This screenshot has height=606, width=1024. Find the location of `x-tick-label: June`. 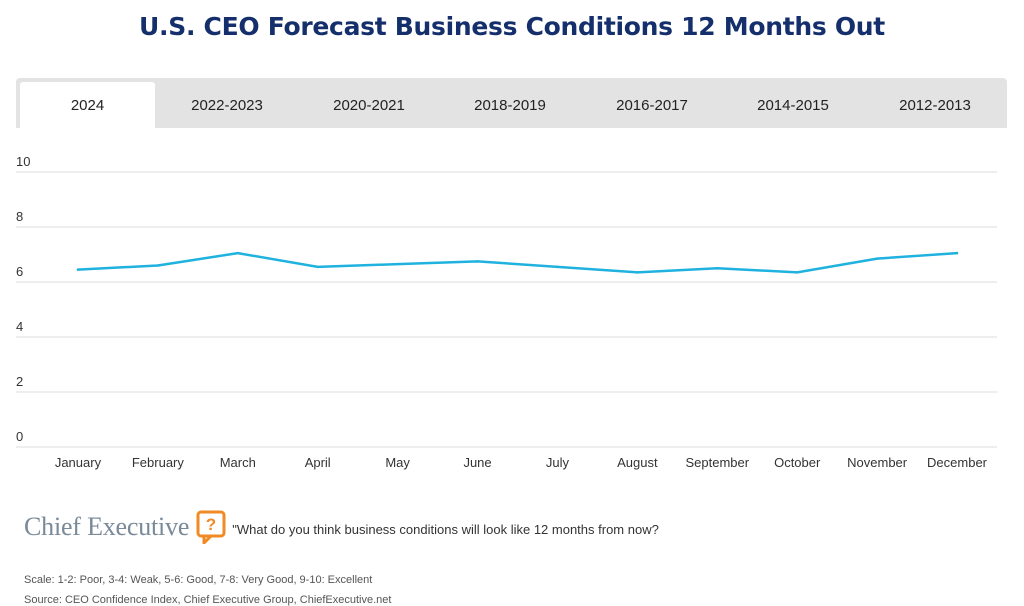

x-tick-label: June is located at coordinates (477, 462).